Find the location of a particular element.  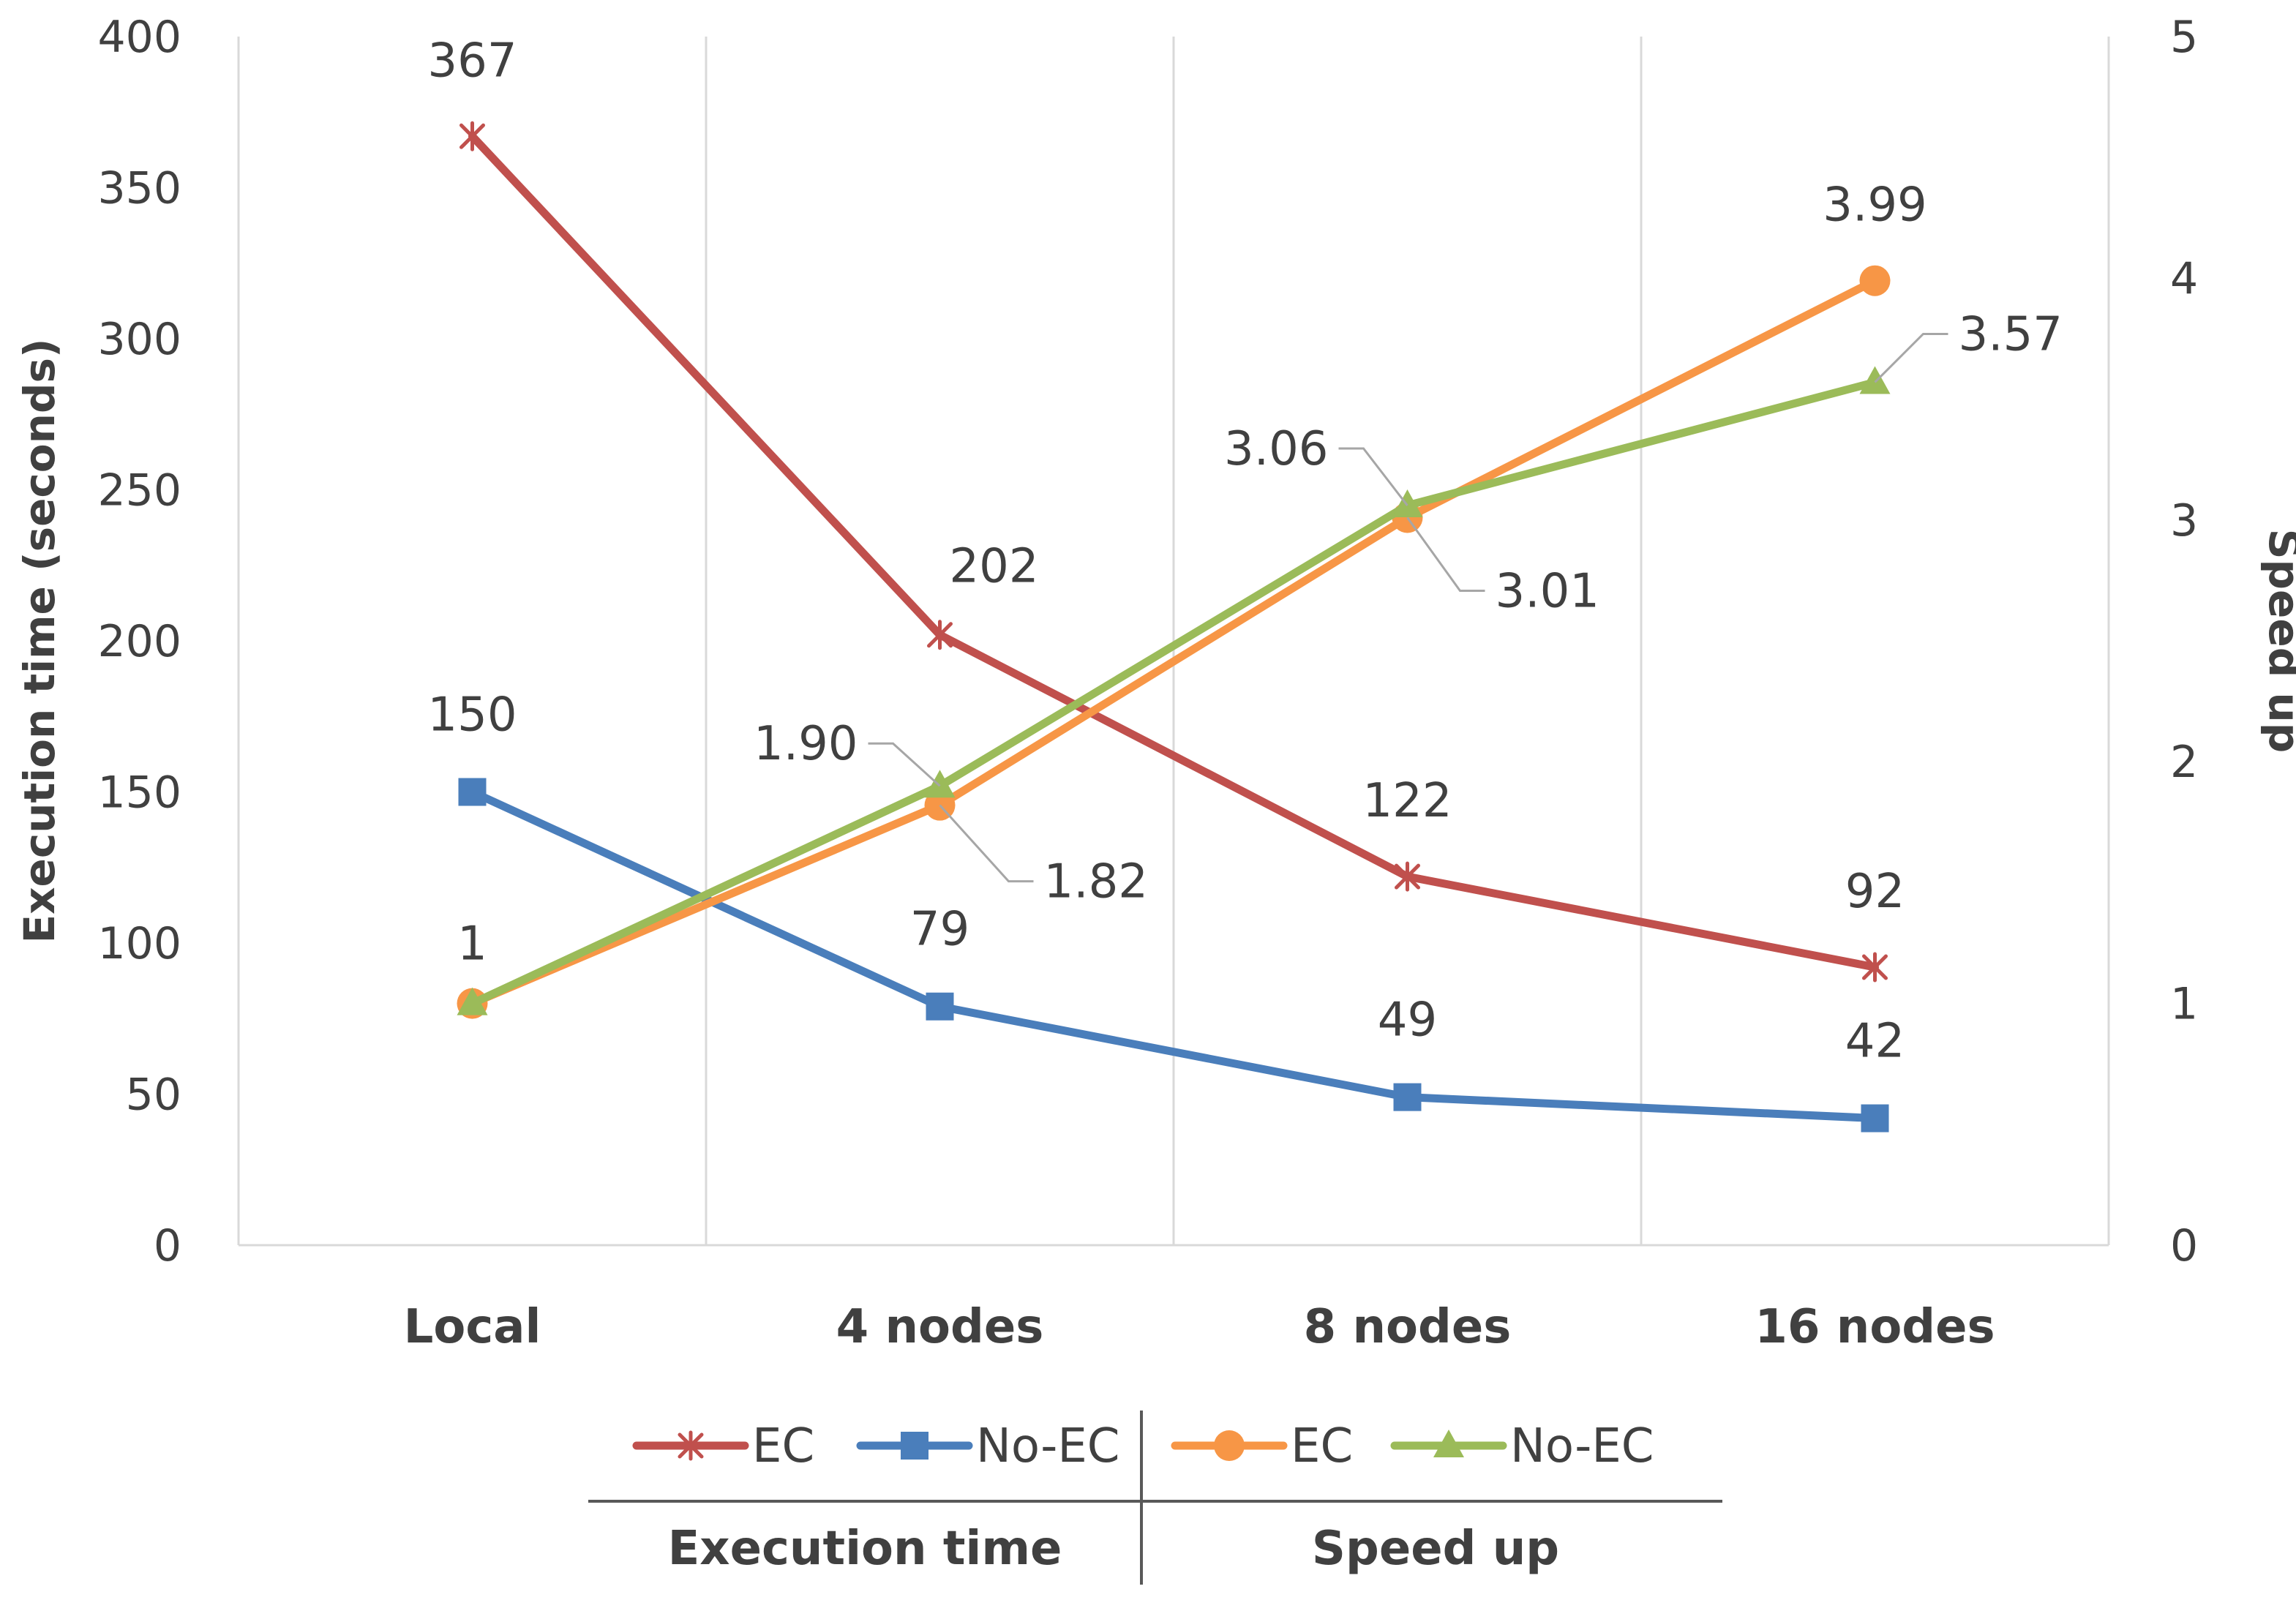

speed-up-ec-data-label: 1.82 is located at coordinates (1096, 882).